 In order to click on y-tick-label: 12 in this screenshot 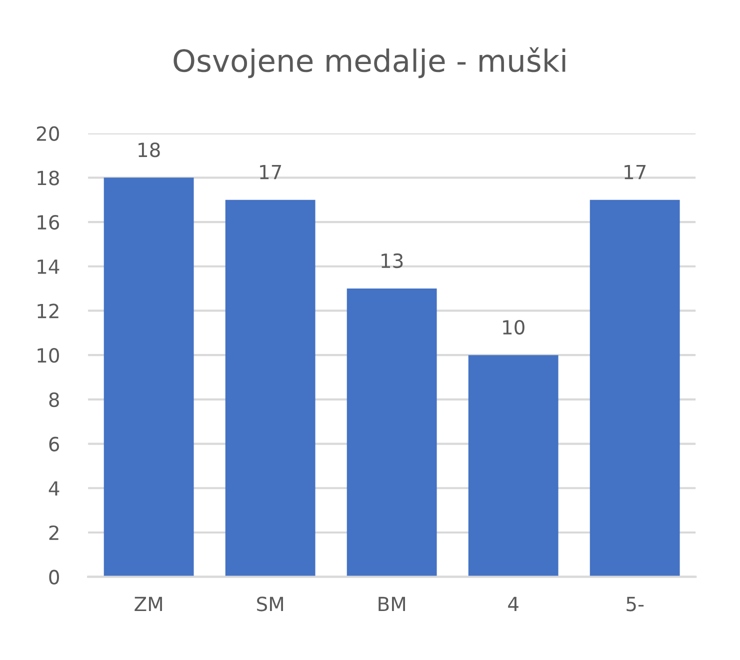, I will do `click(48, 311)`.